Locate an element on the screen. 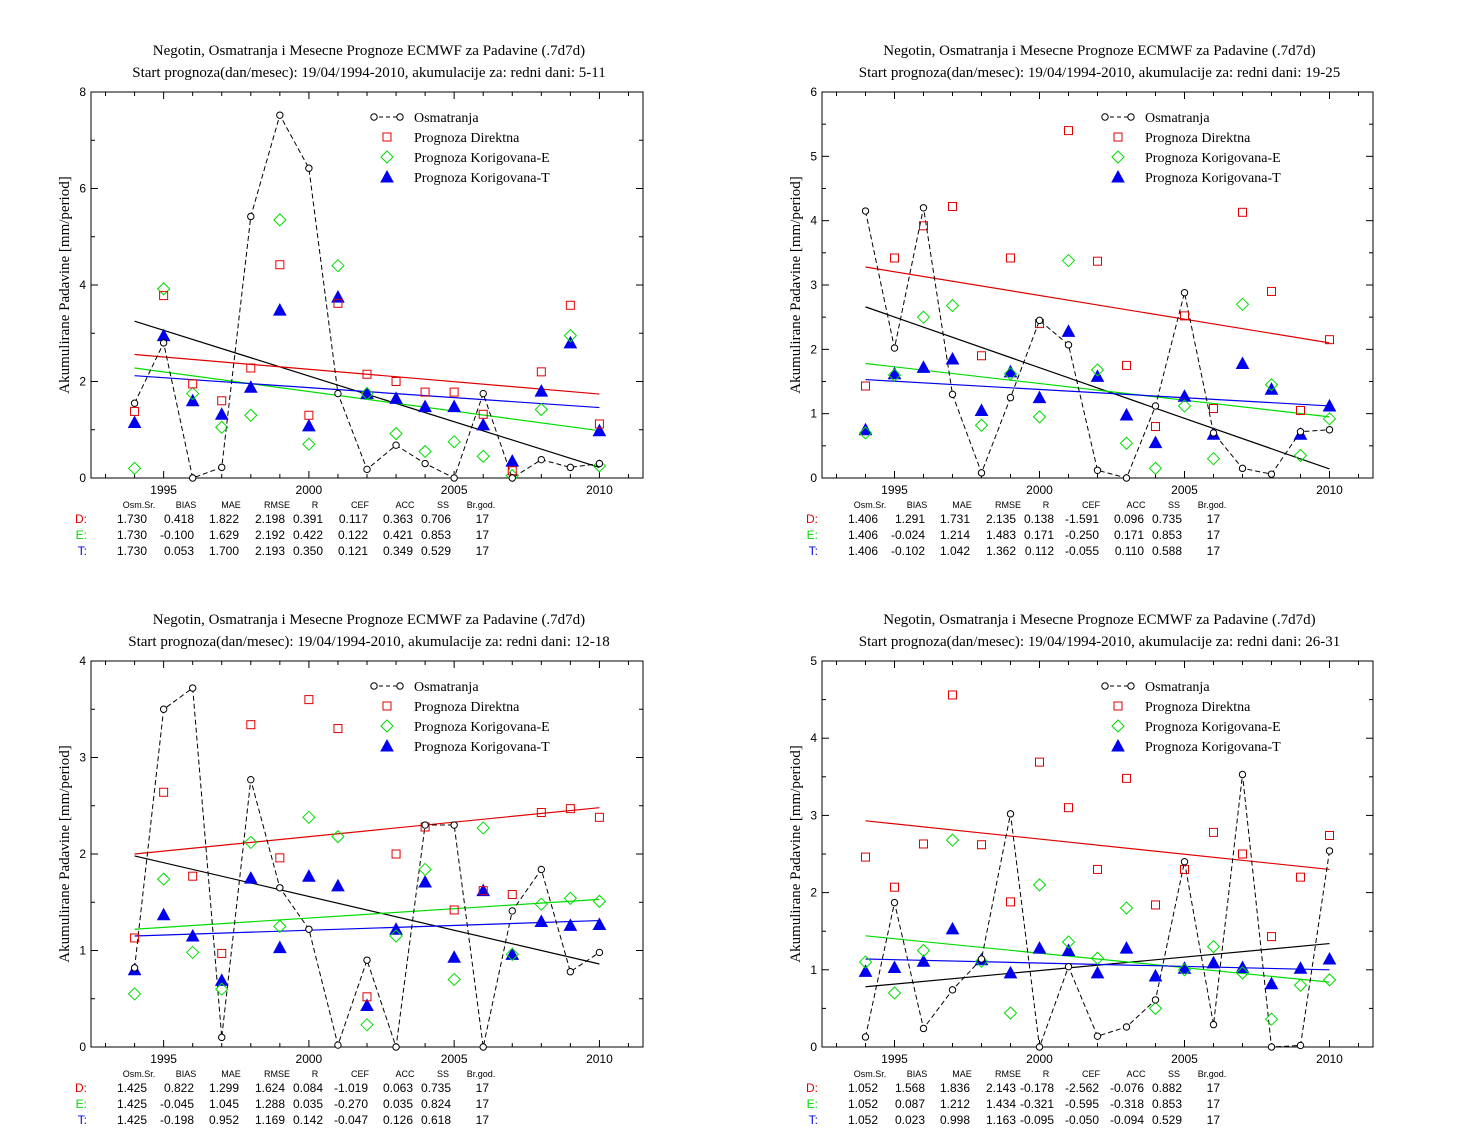 This screenshot has width=1462, height=1138. stats-value: 1.299 is located at coordinates (224, 1088).